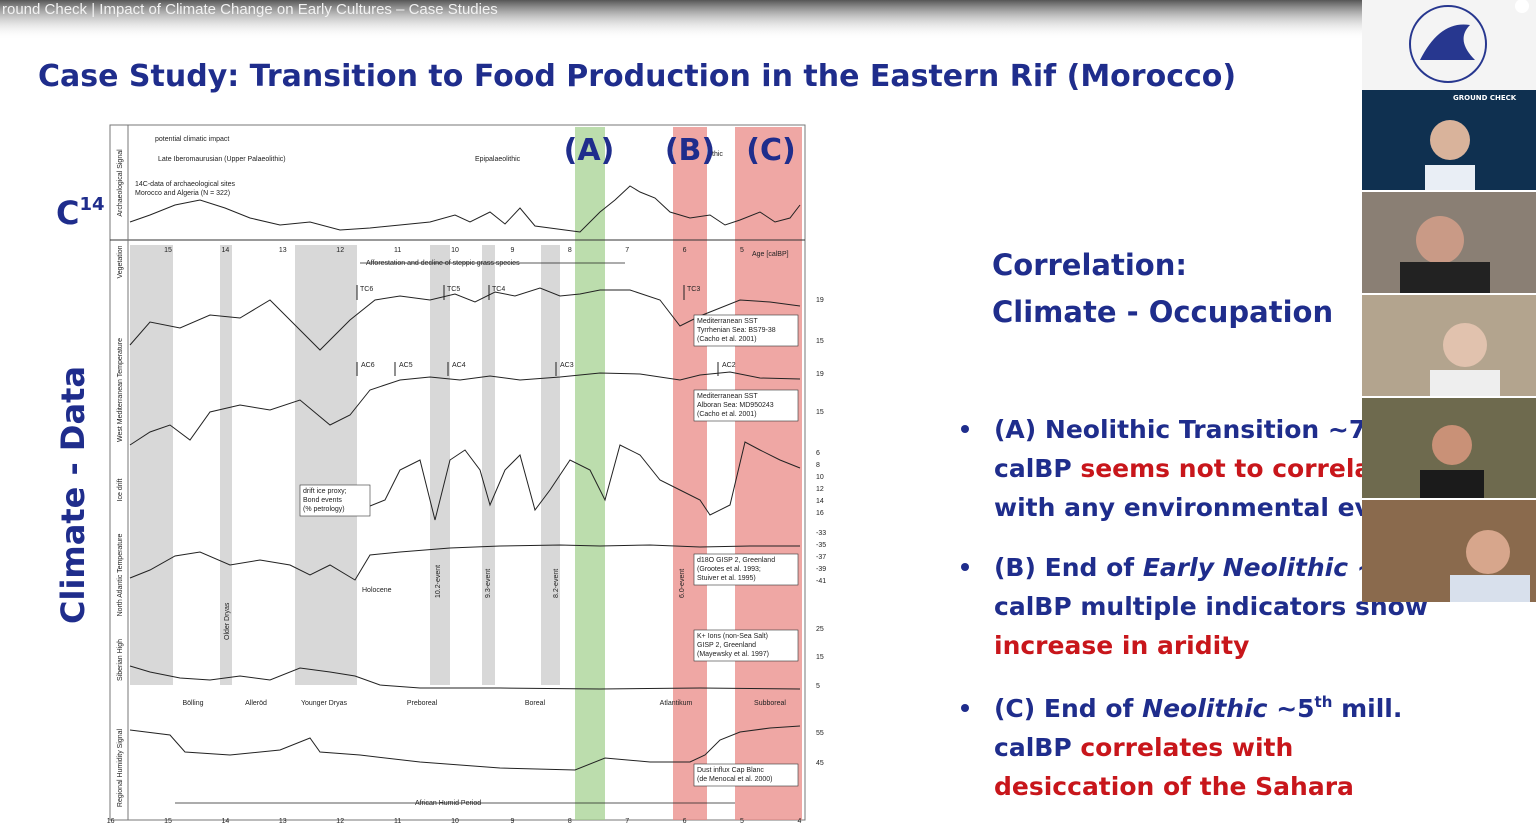  What do you see at coordinates (498, 159) in the screenshot?
I see `culture: Epipalaeolithic` at bounding box center [498, 159].